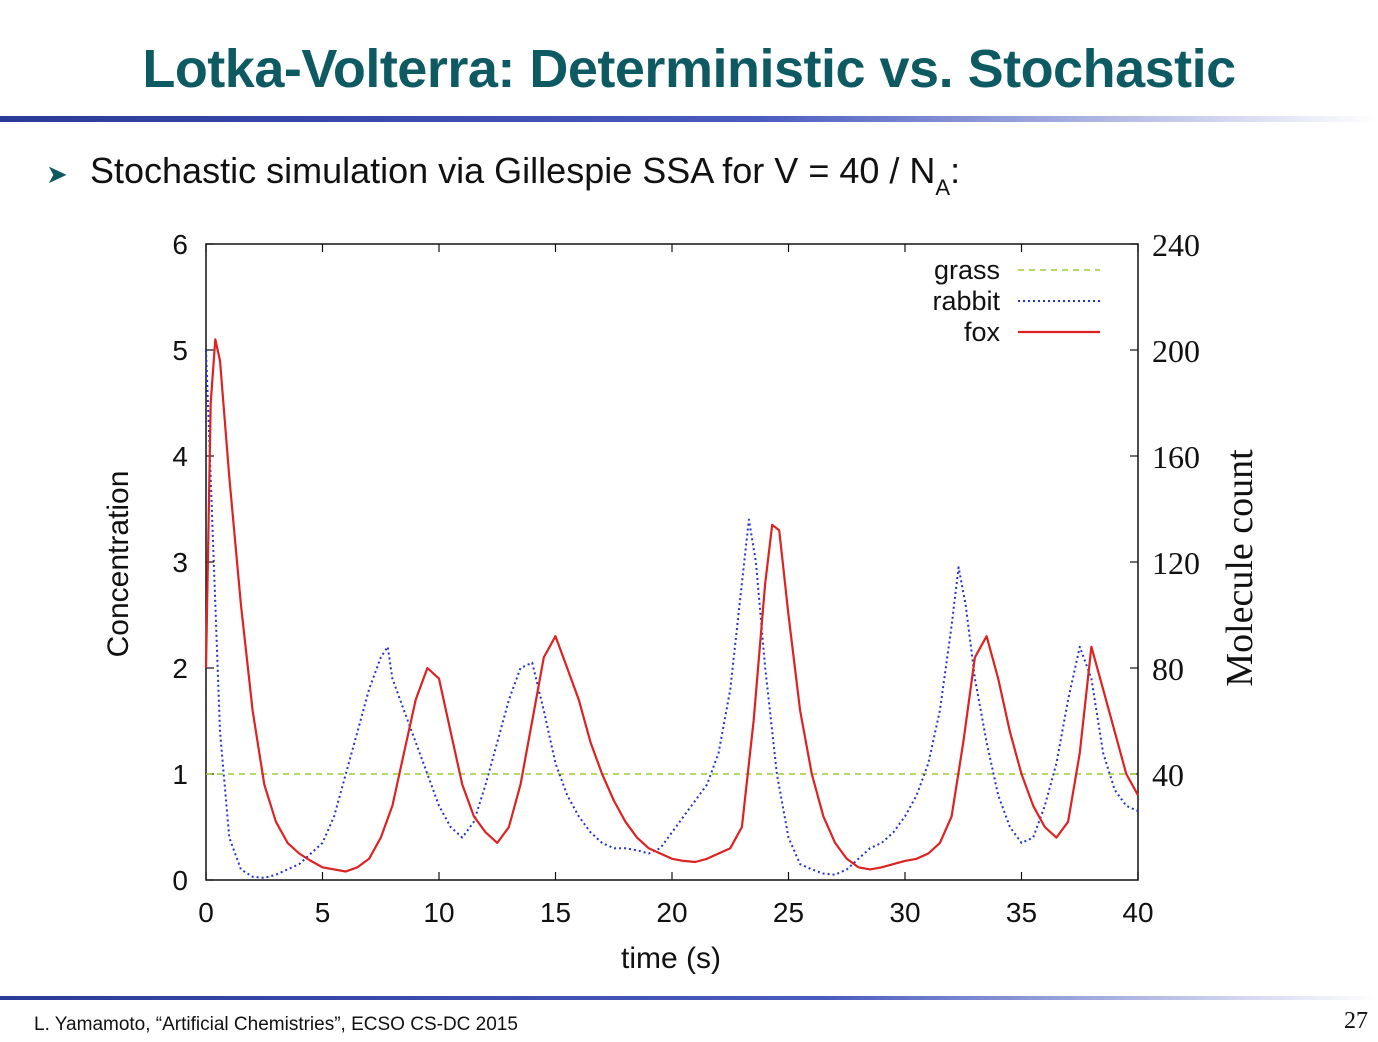 Image resolution: width=1378 pixels, height=1042 pixels. What do you see at coordinates (1168, 669) in the screenshot?
I see `y2-tick-label: 80` at bounding box center [1168, 669].